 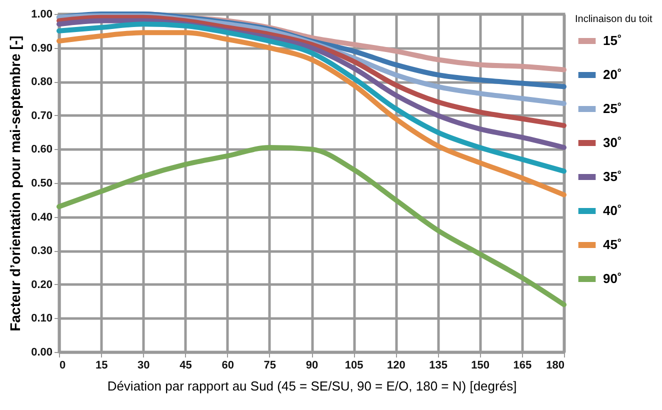 What do you see at coordinates (354, 366) in the screenshot?
I see `x-tick-label: 105` at bounding box center [354, 366].